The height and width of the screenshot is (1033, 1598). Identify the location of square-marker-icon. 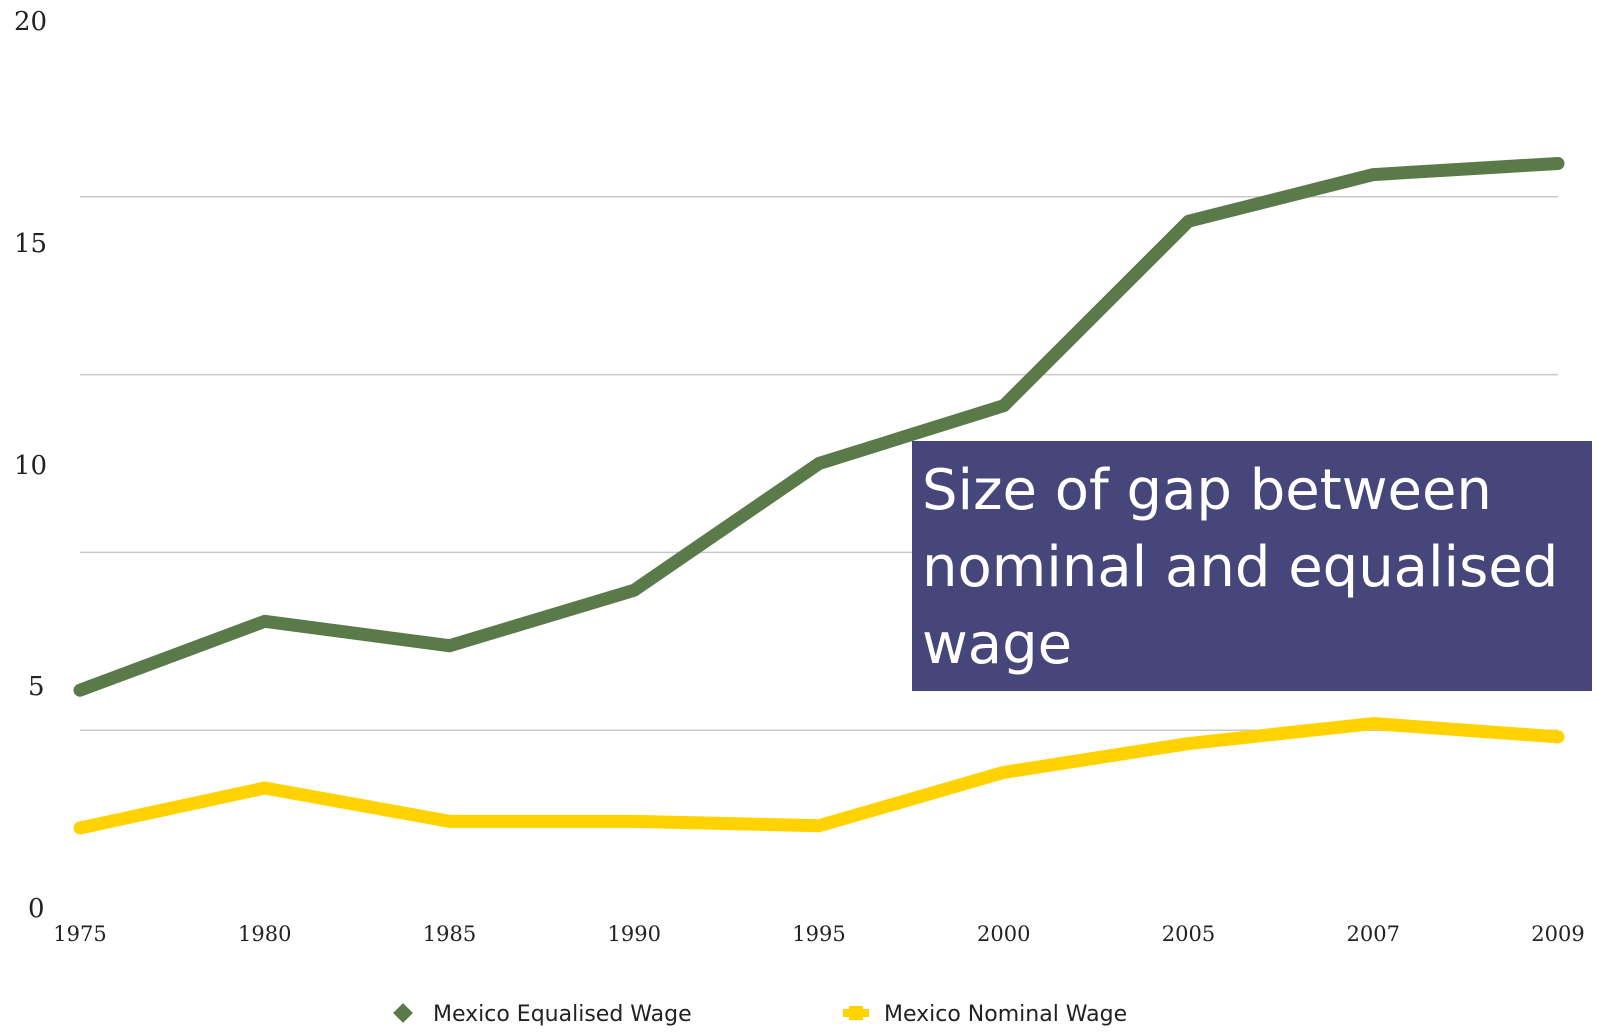
(856, 1013).